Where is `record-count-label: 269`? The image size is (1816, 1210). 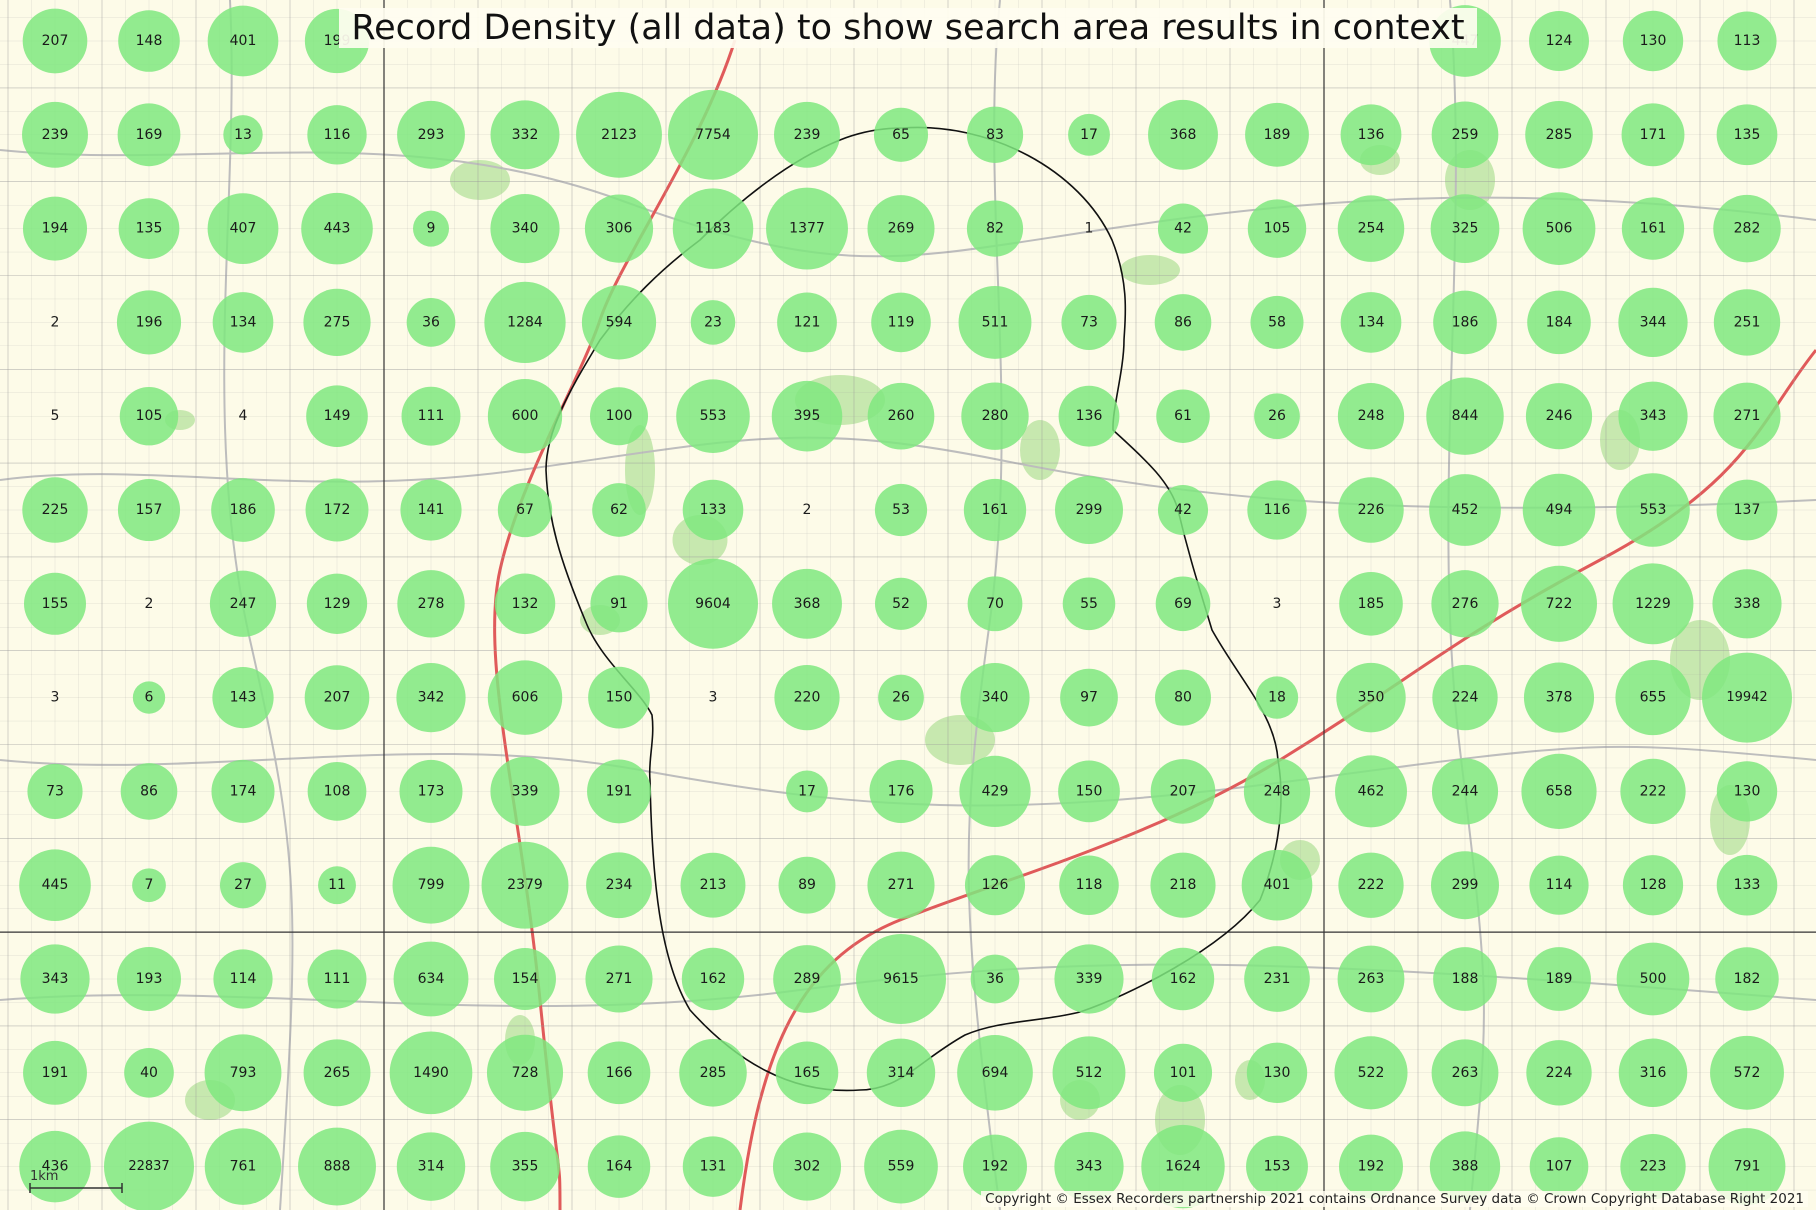
record-count-label: 269 is located at coordinates (901, 229).